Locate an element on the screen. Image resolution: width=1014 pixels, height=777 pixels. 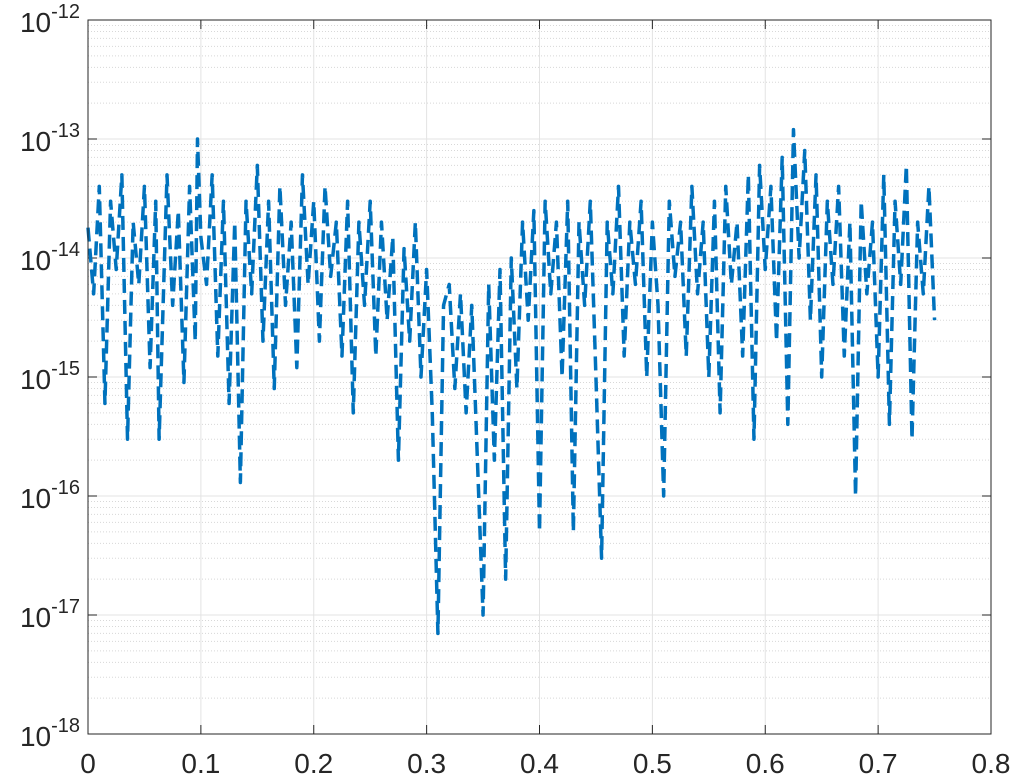
x-tick-label: 0.8 is located at coordinates (991, 762).